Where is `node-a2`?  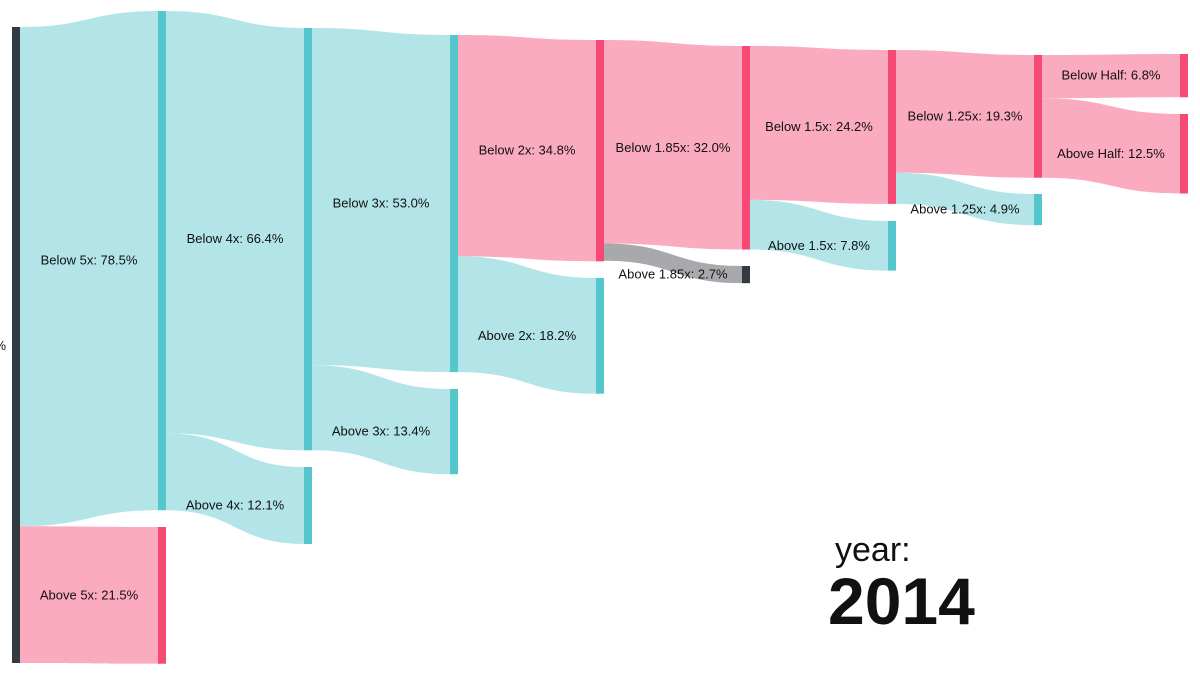
node-a2 is located at coordinates (600, 336).